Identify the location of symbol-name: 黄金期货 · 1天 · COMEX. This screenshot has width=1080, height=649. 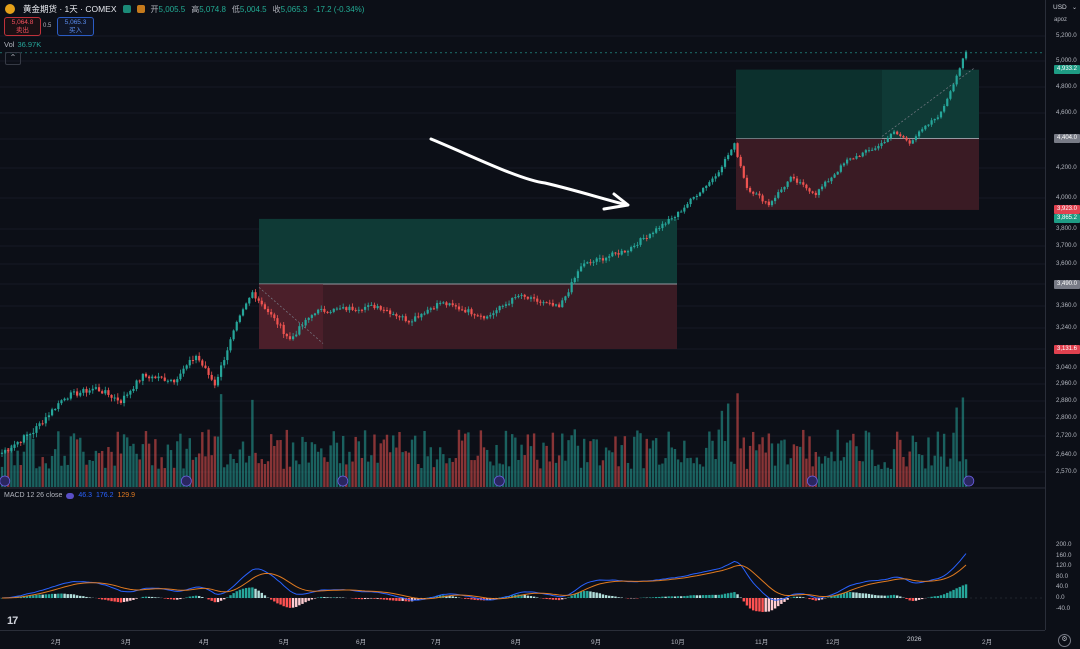
(70, 9).